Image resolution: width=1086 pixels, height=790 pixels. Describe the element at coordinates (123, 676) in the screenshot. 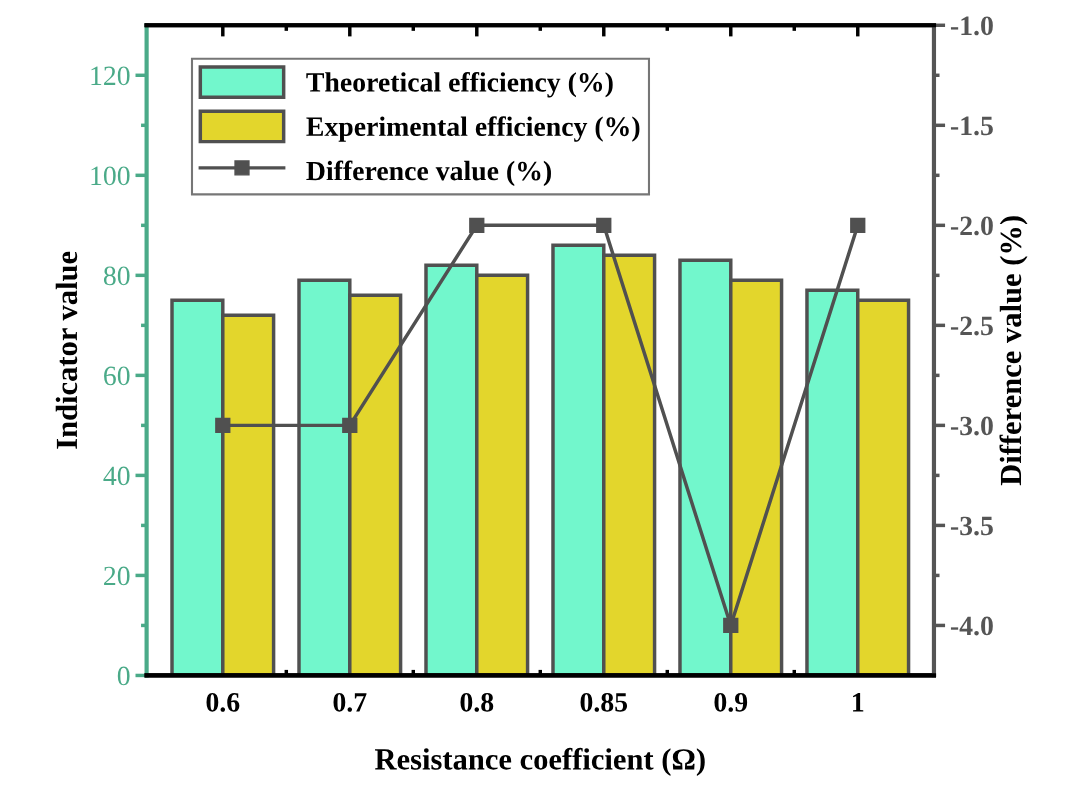

I see `y-tick-label: 0` at that location.